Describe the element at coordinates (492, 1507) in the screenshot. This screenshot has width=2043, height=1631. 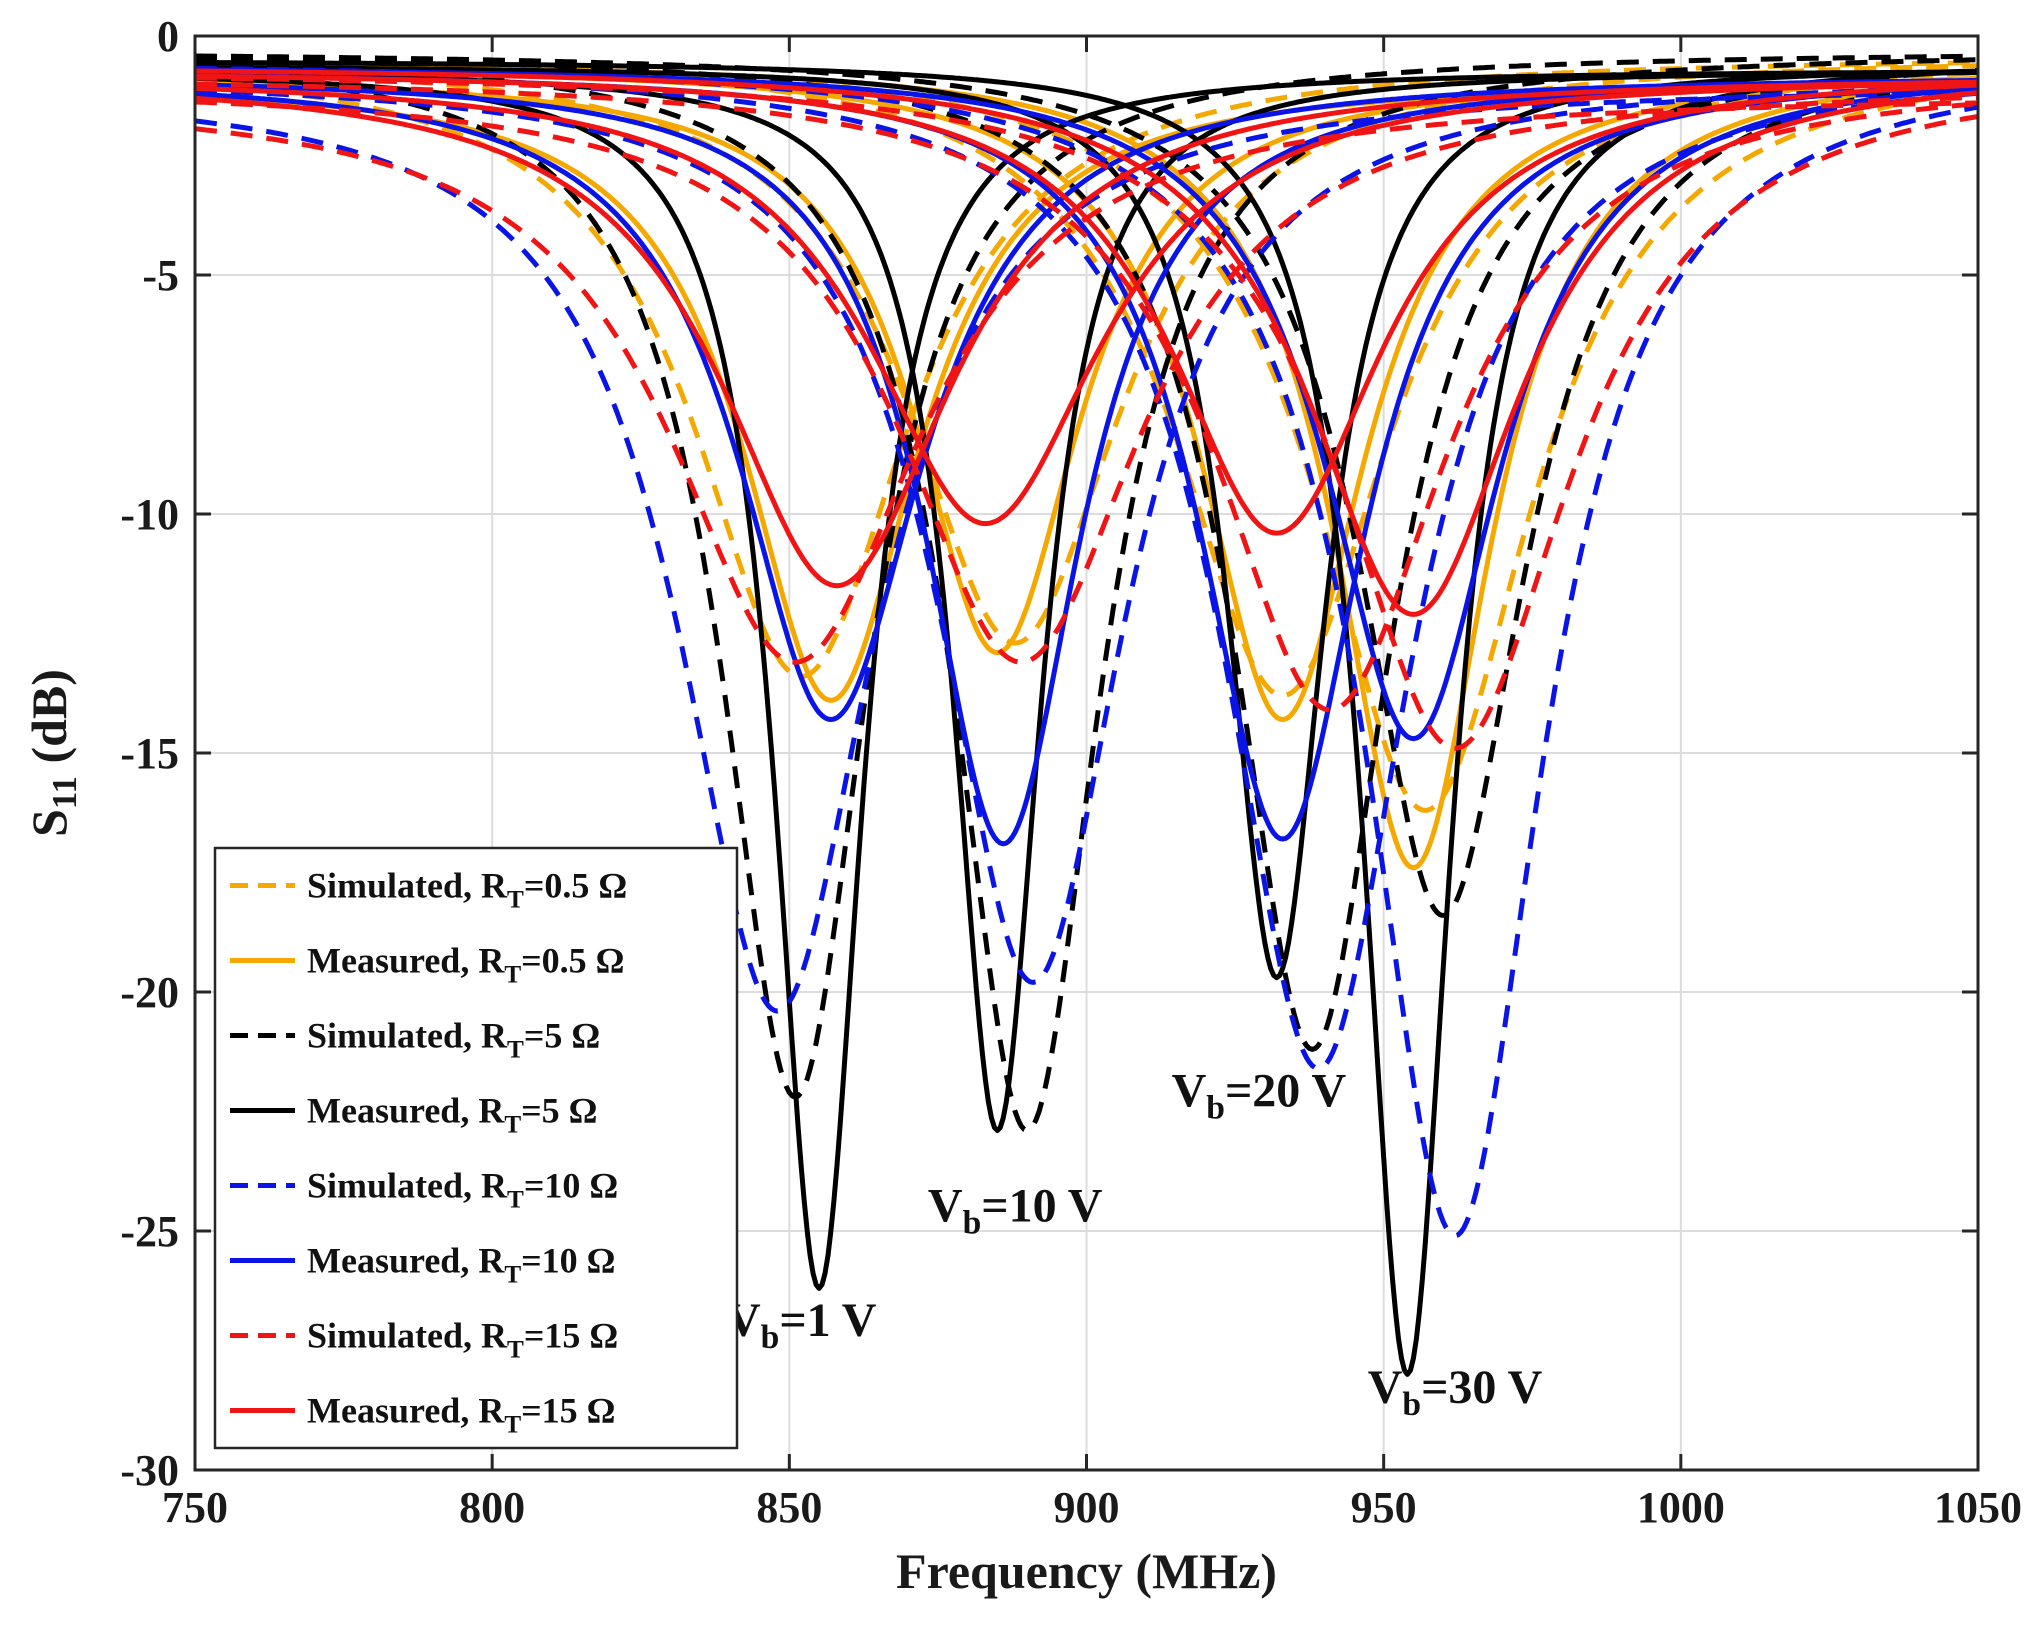
I see `x-tick-label: 800` at that location.